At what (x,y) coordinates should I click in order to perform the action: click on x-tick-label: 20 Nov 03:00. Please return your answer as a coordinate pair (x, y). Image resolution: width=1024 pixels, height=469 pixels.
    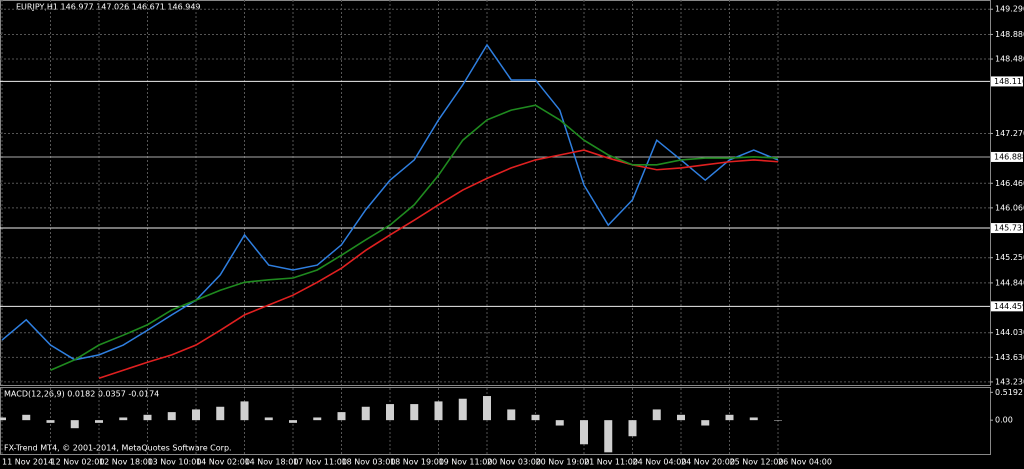
    Looking at the image, I should click on (514, 462).